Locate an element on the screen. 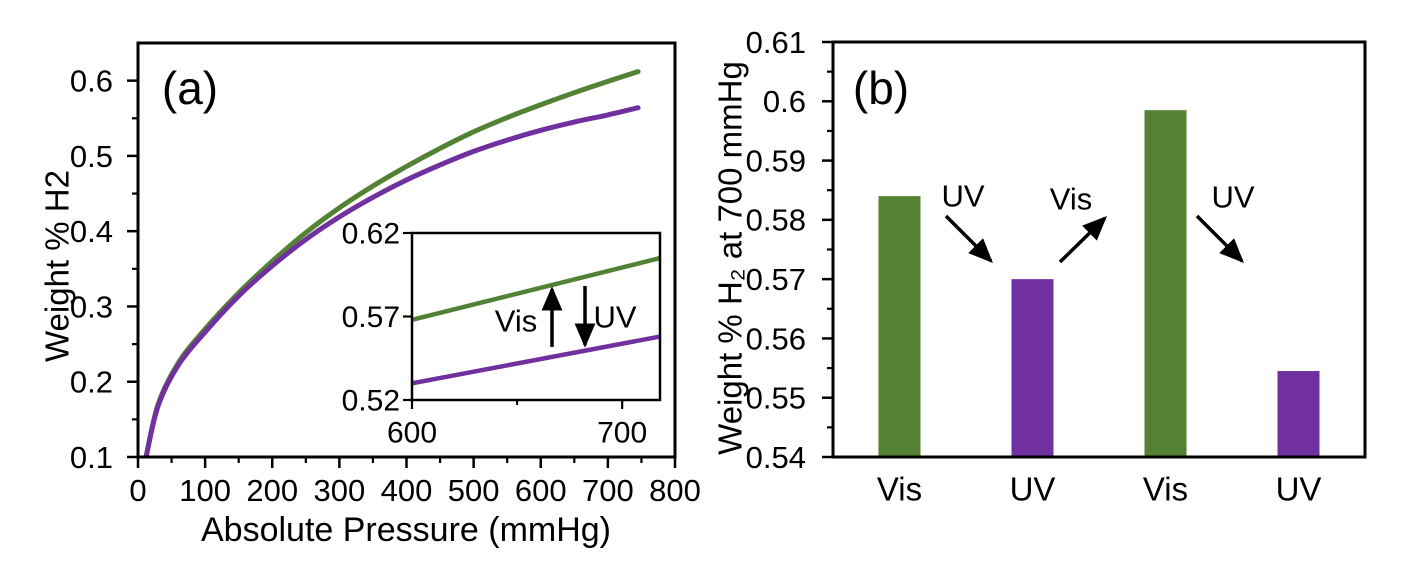 The width and height of the screenshot is (1406, 580). y-tick-label: 0.61 is located at coordinates (776, 42).